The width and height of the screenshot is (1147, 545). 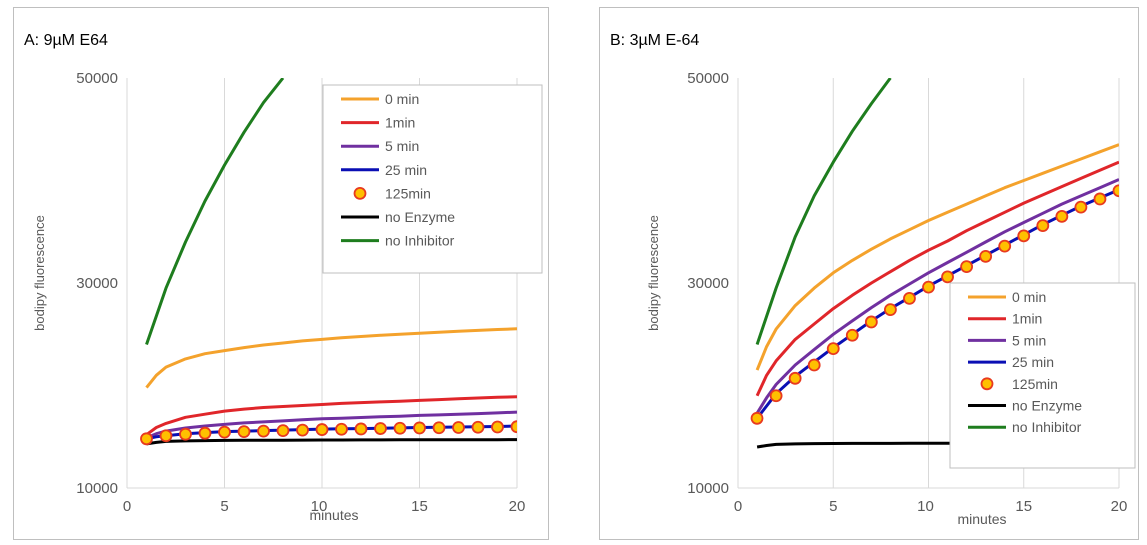 What do you see at coordinates (1042, 375) in the screenshot?
I see `legend-box` at bounding box center [1042, 375].